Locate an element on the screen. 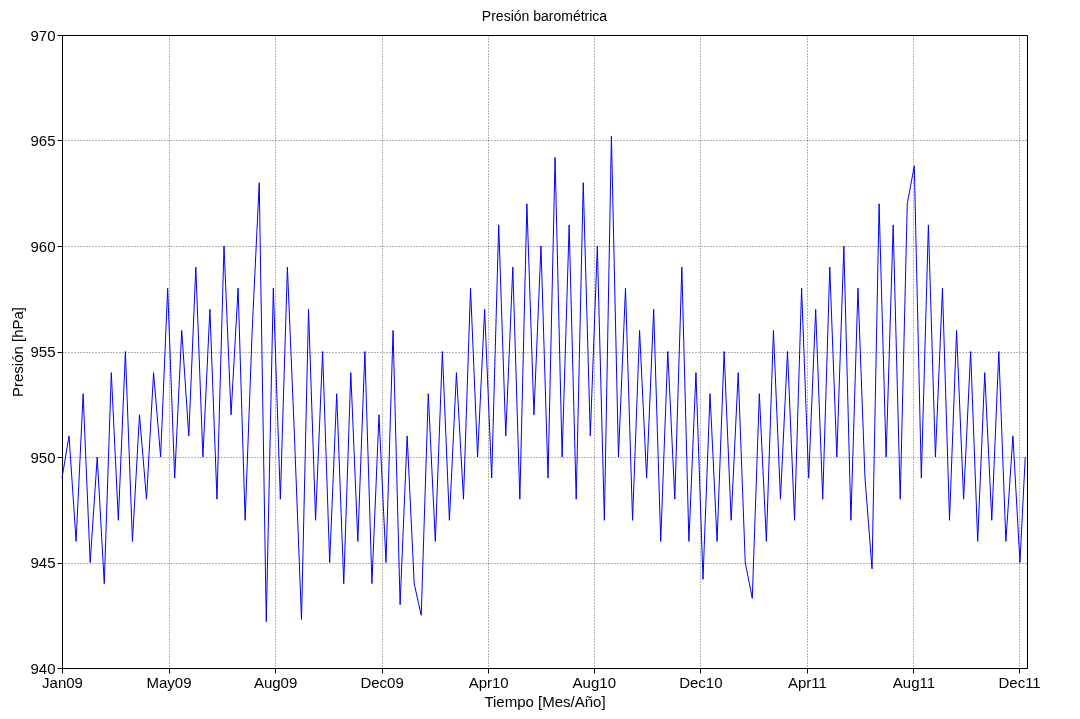  x-tick-label: Aug09 is located at coordinates (275, 682).